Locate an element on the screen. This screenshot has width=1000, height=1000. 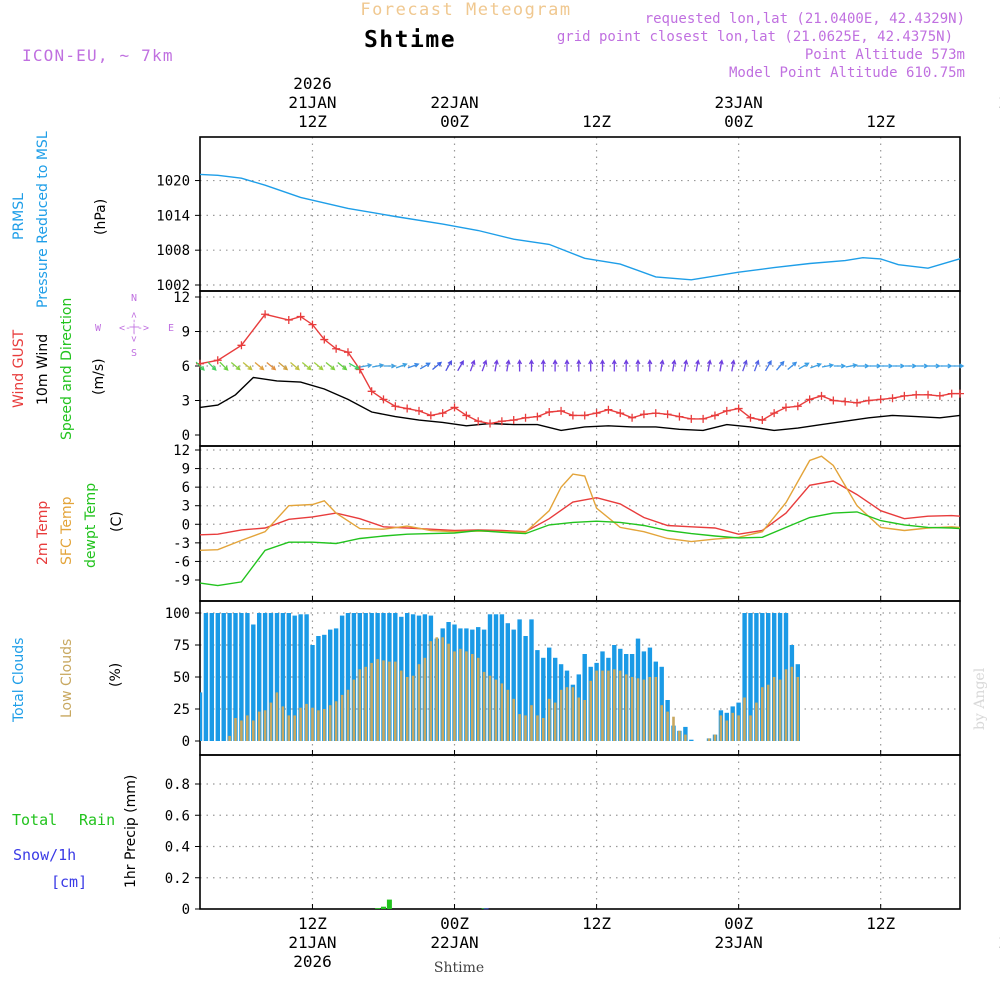
rain-label: Rain is located at coordinates (97, 820).